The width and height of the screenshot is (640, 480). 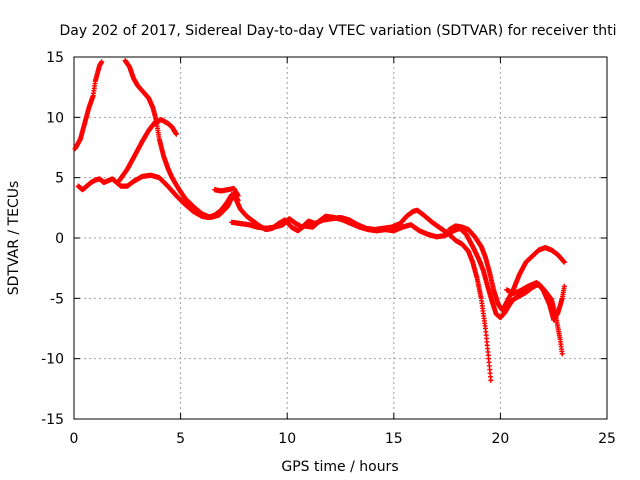 I want to click on y-tick-label: 0, so click(x=59, y=239).